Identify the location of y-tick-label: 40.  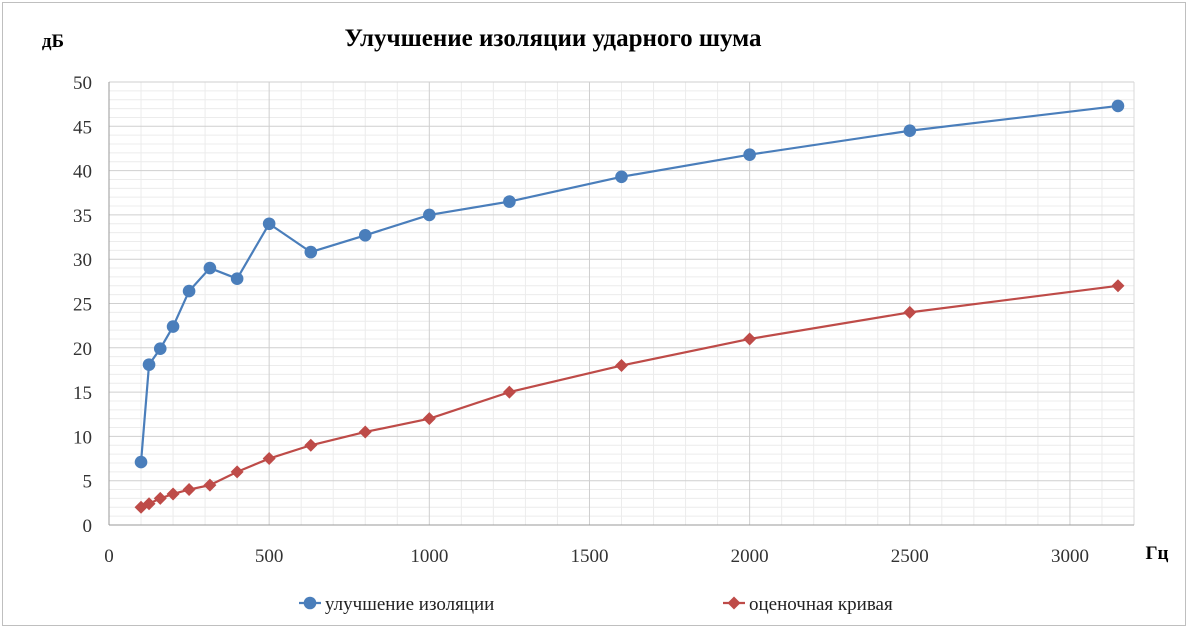
(82, 172).